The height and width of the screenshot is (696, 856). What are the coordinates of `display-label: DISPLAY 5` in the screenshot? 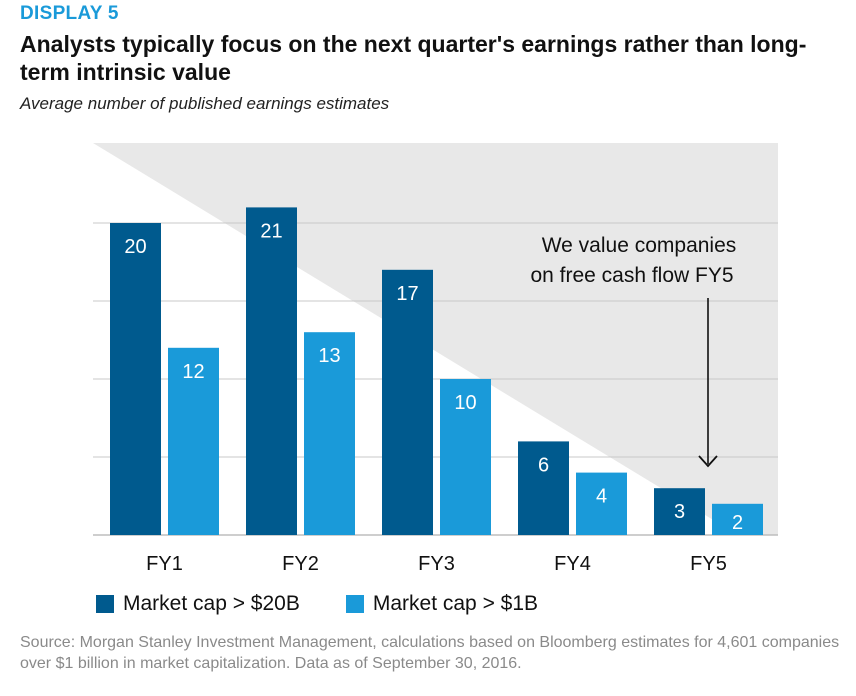 It's located at (69, 13).